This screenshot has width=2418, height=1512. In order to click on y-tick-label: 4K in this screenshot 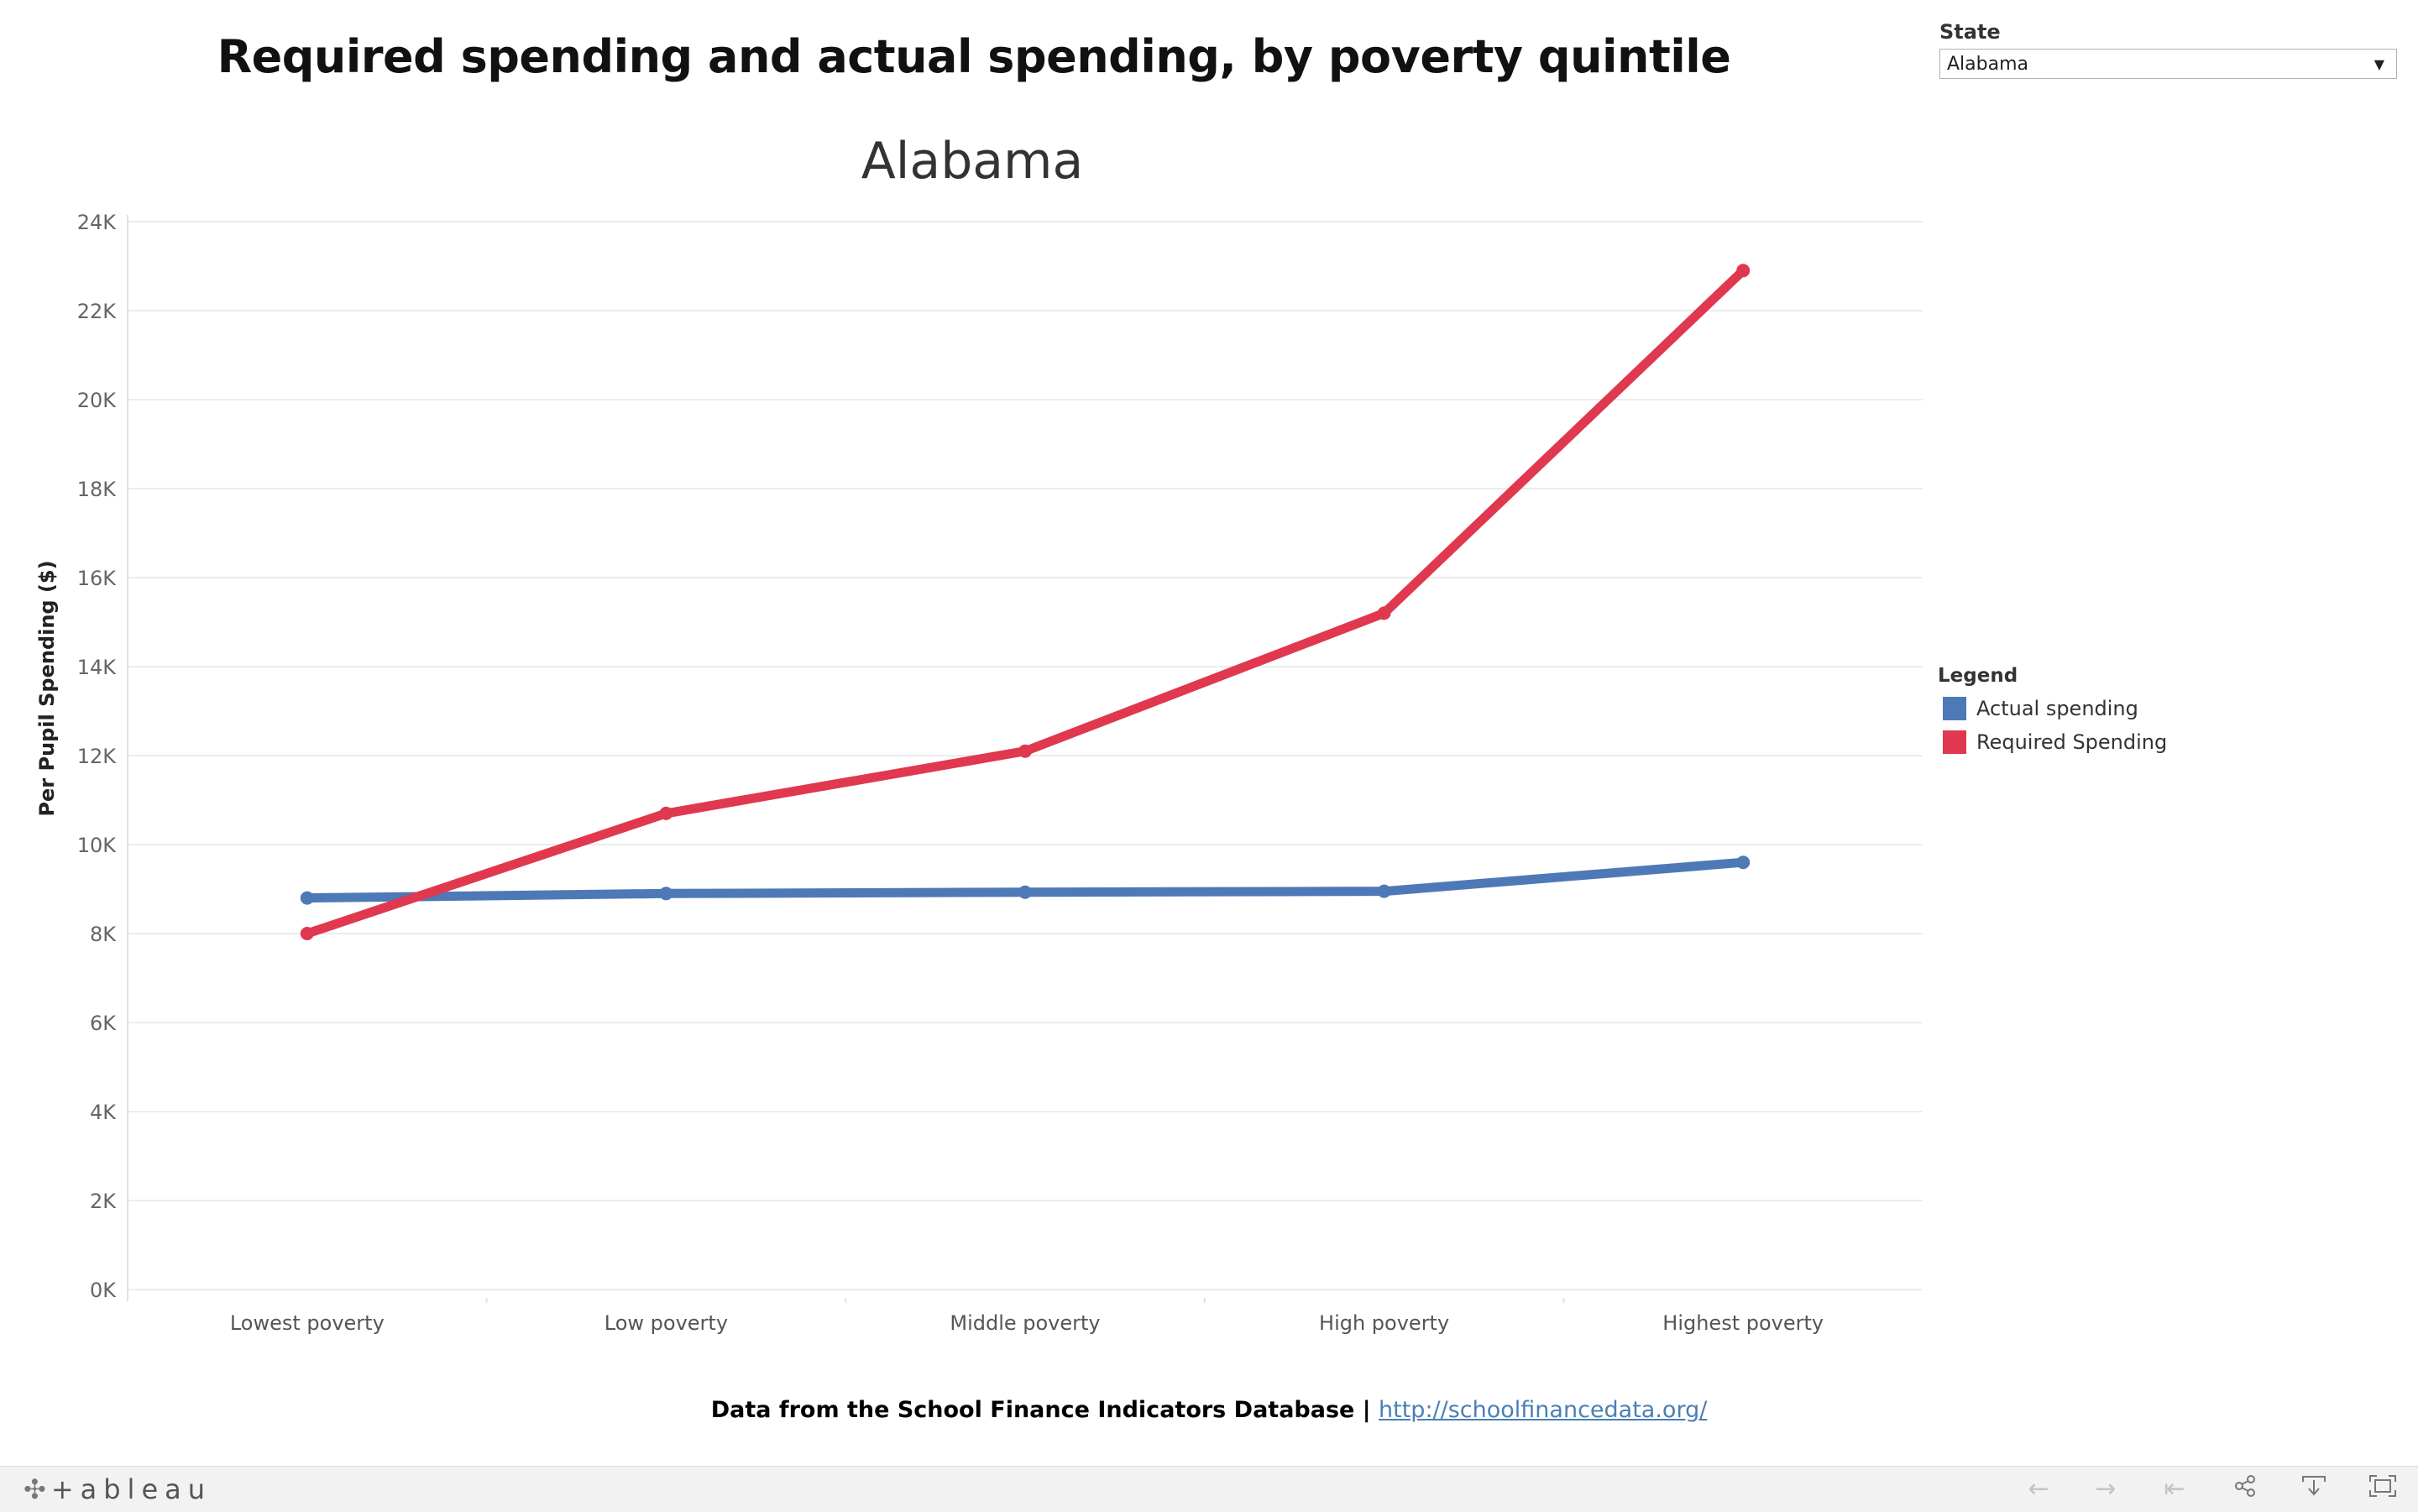, I will do `click(103, 1112)`.